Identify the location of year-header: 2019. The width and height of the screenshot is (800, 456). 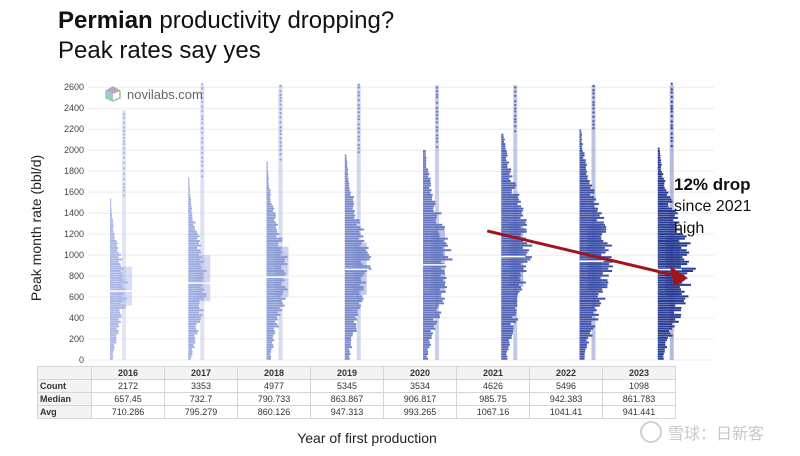
(347, 373).